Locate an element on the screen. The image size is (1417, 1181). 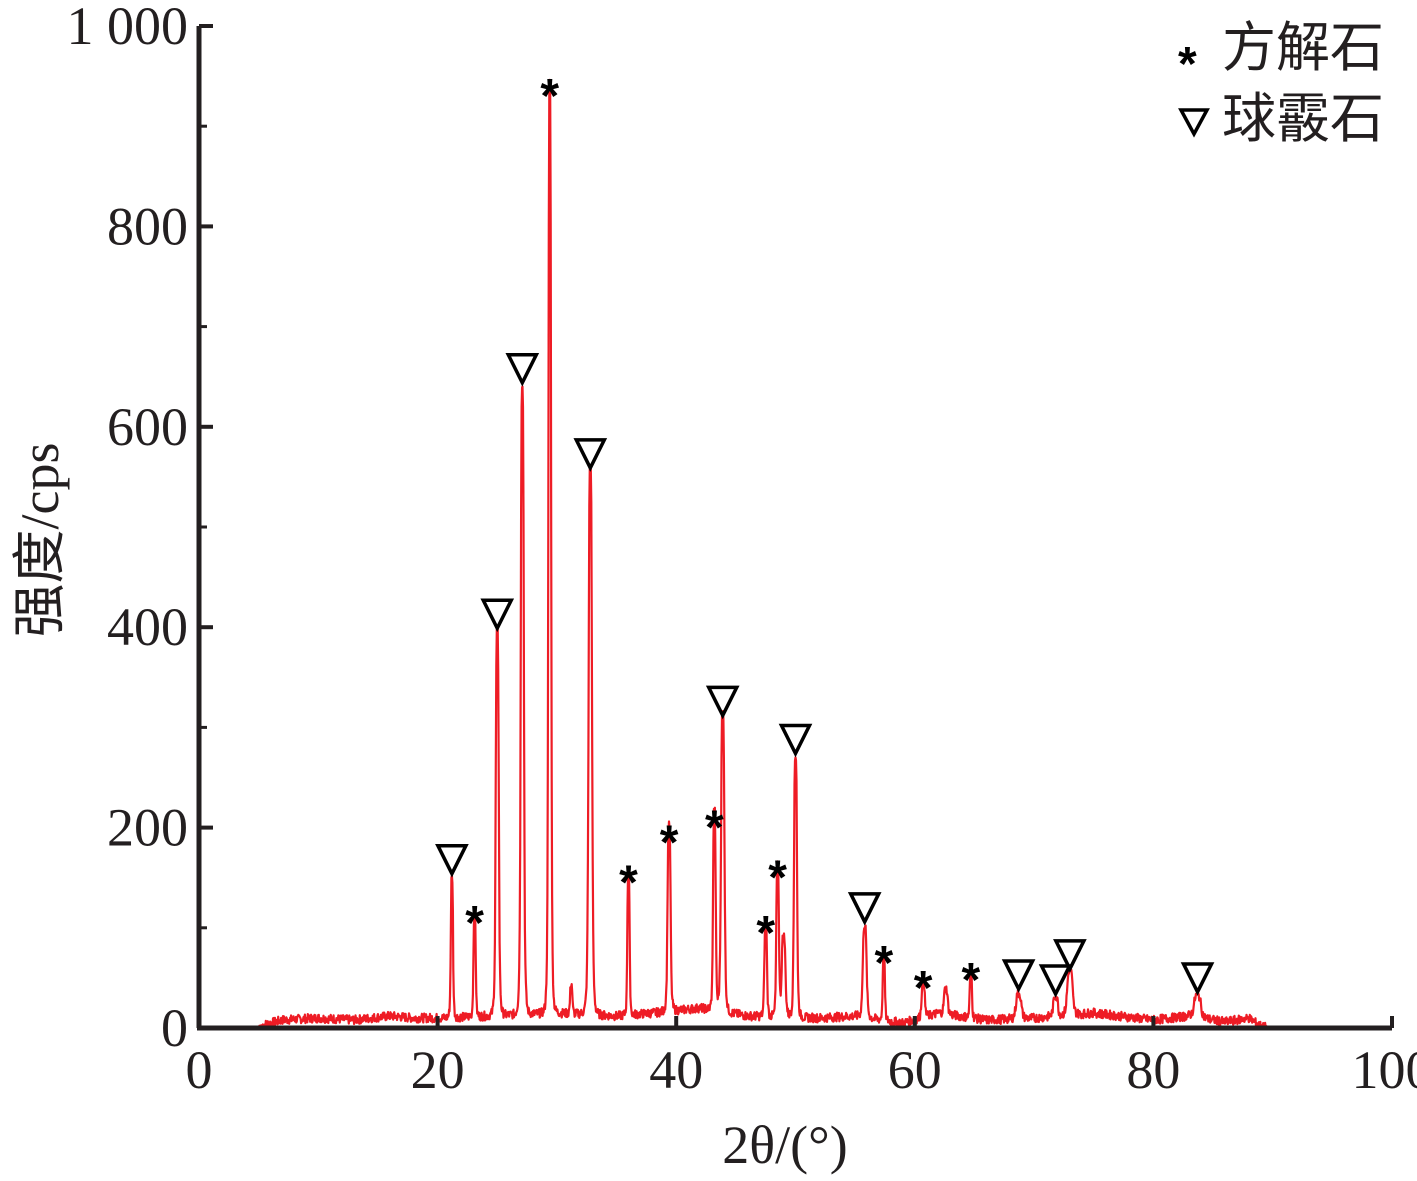
y-axis-title: 强度/cps is located at coordinates (40, 540).